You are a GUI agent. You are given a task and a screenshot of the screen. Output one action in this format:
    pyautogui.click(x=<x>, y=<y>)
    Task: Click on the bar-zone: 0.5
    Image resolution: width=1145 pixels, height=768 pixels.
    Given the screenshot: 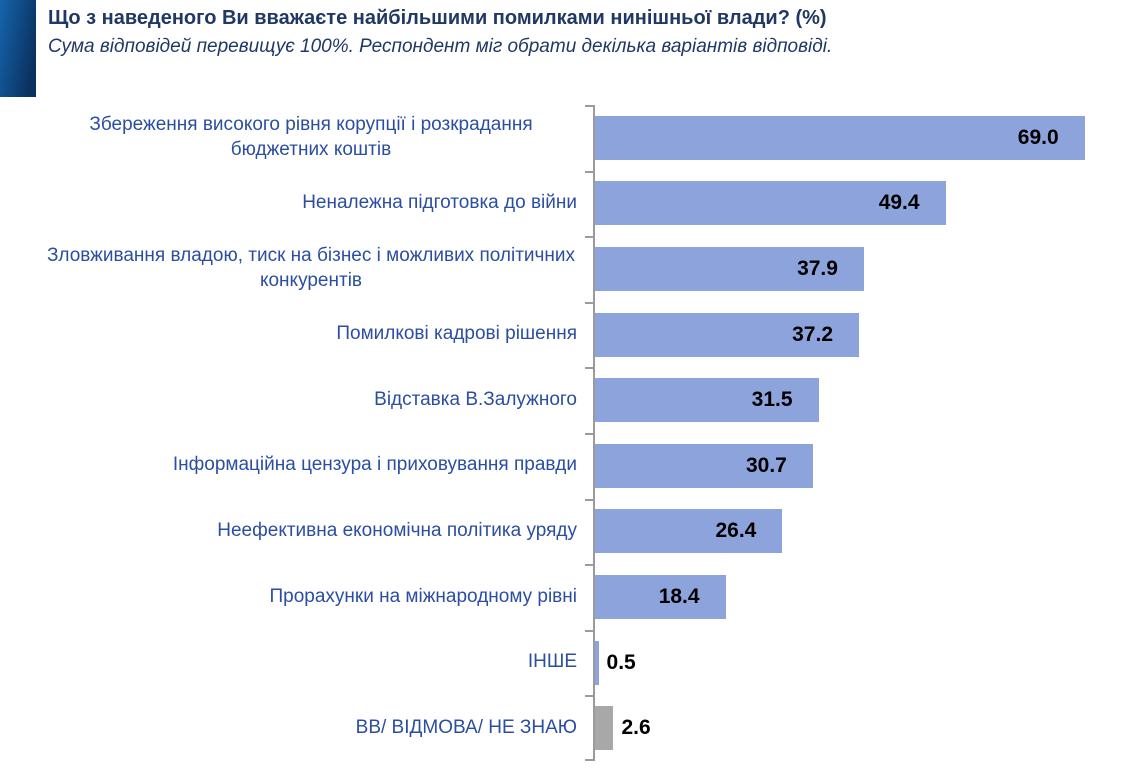 What is the action you would take?
    pyautogui.click(x=869, y=663)
    